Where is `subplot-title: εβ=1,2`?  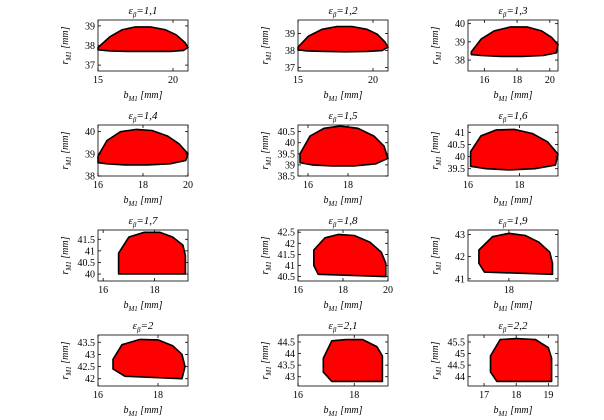 subplot-title: εβ=1,2 is located at coordinates (343, 12).